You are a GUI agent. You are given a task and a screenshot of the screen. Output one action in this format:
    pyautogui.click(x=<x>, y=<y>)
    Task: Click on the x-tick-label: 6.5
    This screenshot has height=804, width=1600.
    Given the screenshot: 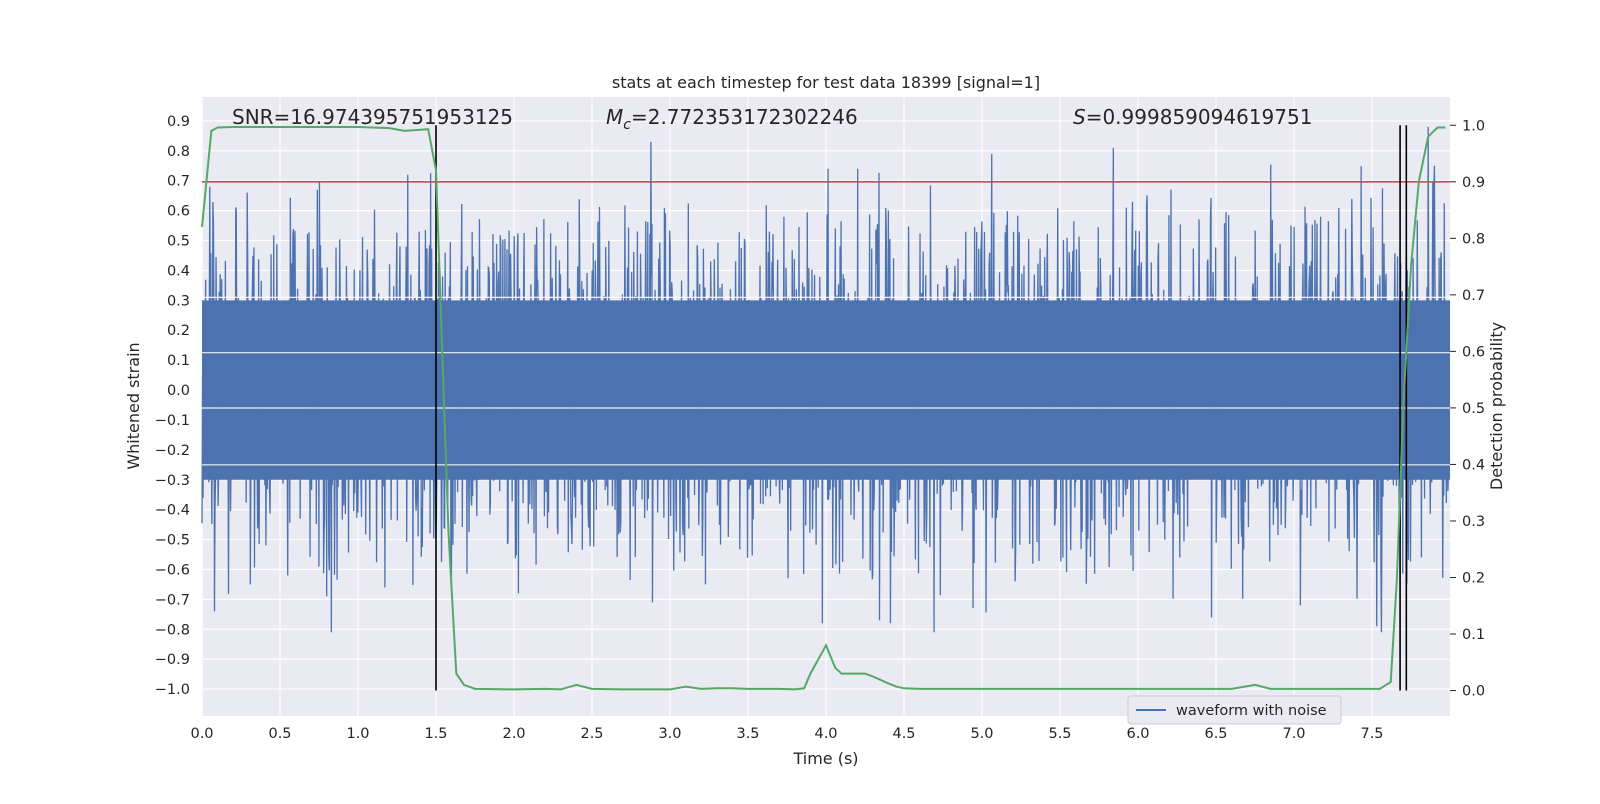 What is the action you would take?
    pyautogui.click(x=1215, y=734)
    